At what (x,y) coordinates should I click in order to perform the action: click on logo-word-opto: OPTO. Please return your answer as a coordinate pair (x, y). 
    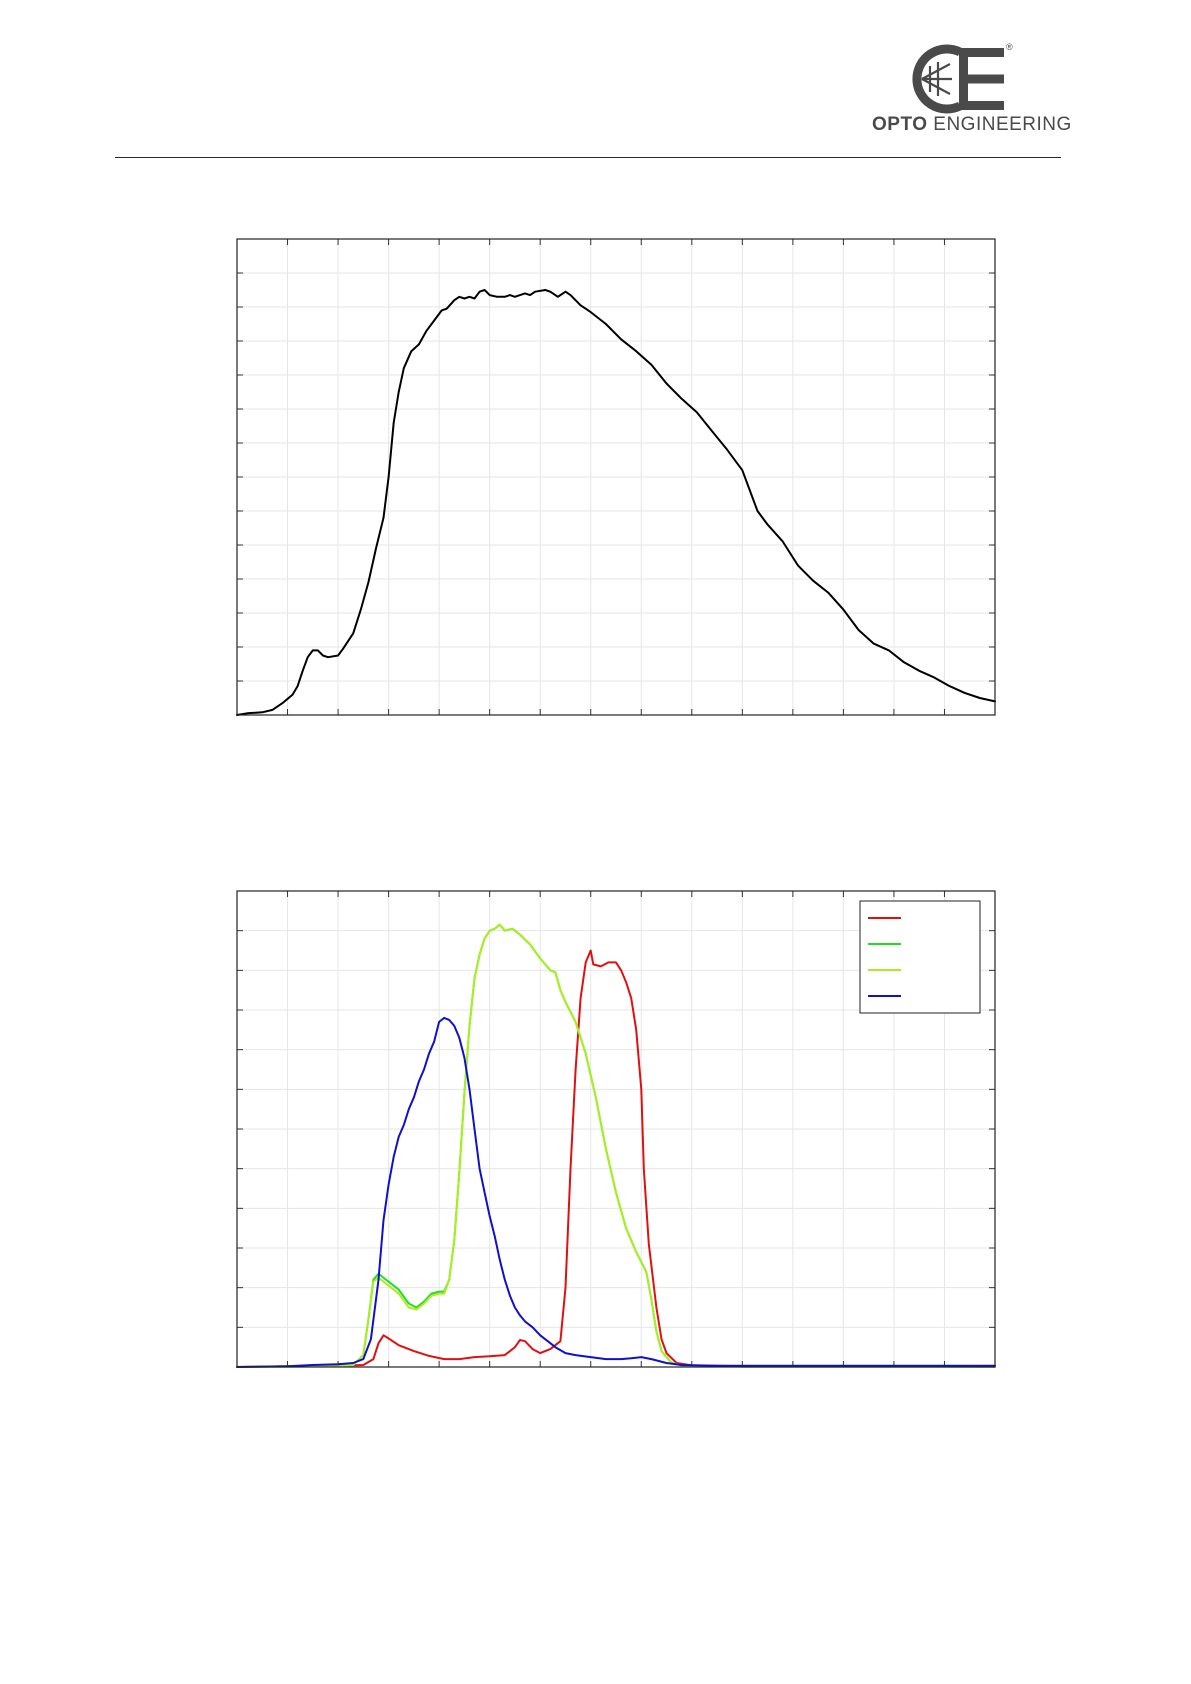
    Looking at the image, I should click on (900, 124).